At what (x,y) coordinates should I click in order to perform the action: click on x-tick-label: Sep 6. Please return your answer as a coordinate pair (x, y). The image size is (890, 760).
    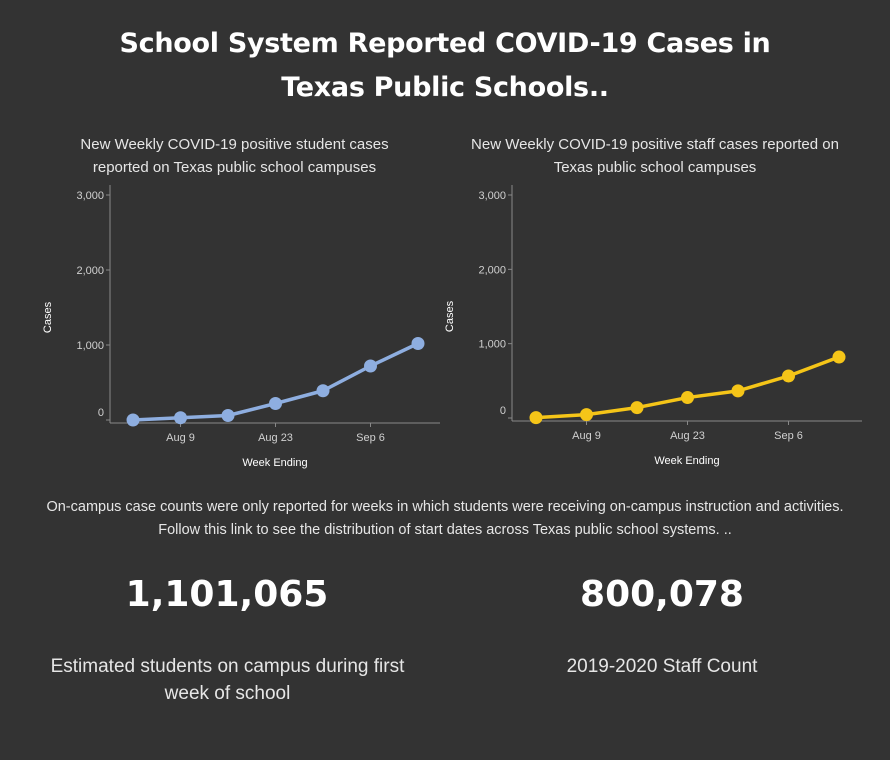
    Looking at the image, I should click on (370, 438).